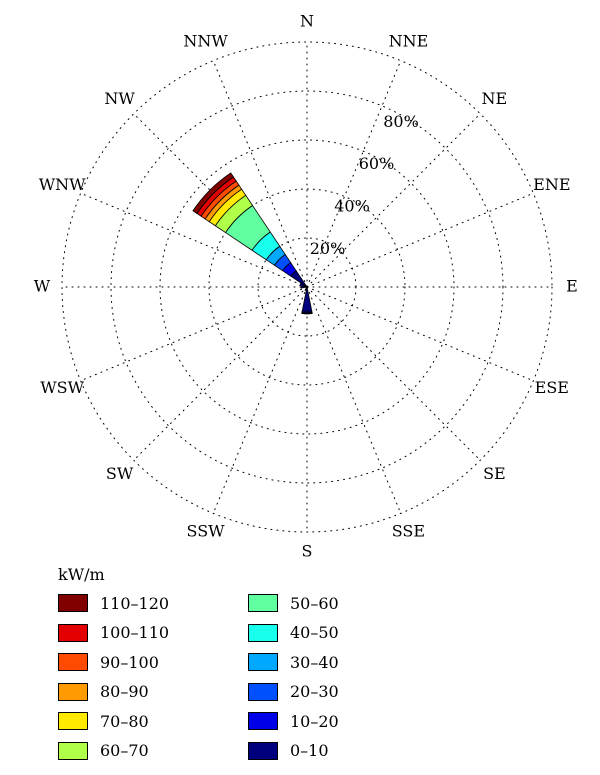 The image size is (600, 775). I want to click on legend-item: 0–10, so click(288, 751).